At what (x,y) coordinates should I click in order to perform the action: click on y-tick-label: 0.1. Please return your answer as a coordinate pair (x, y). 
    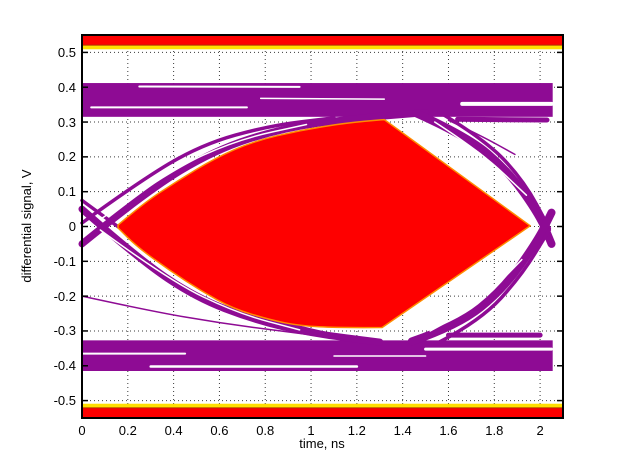
    Looking at the image, I should click on (66, 192).